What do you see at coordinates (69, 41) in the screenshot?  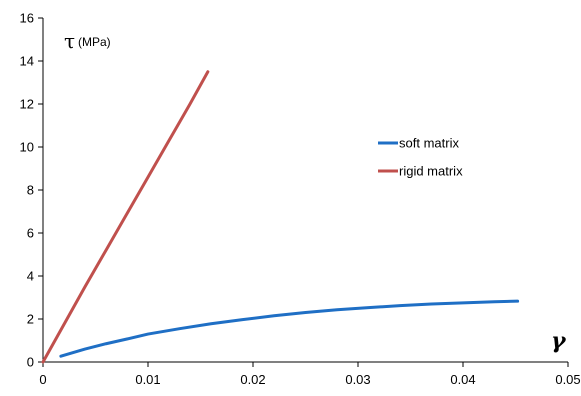 I see `y-axis-label-symbol: τ` at bounding box center [69, 41].